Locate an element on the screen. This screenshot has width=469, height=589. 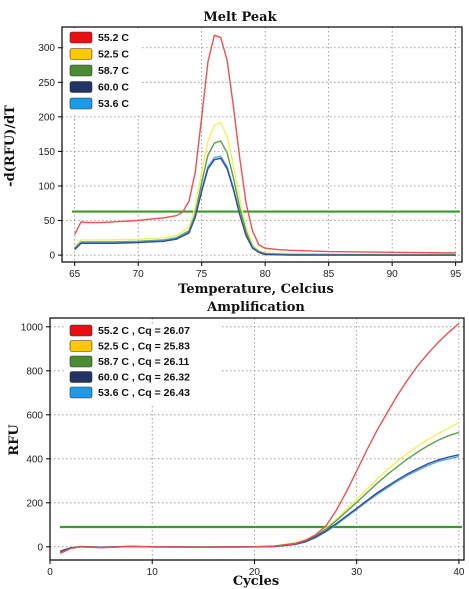
x-tick-label: 30 is located at coordinates (357, 572).